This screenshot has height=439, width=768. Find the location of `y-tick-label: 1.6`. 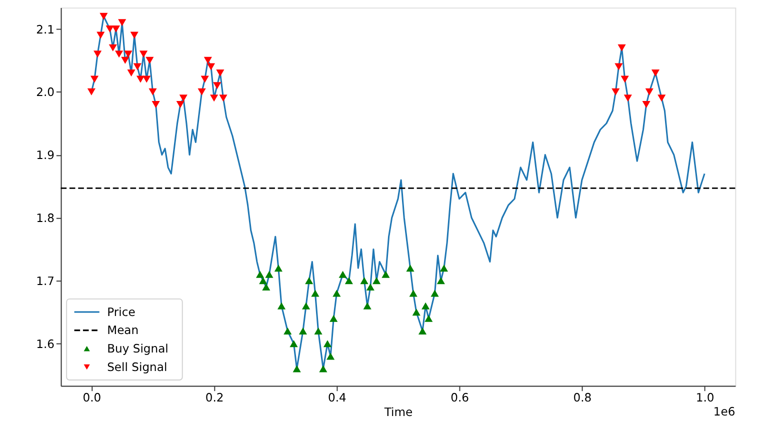

y-tick-label: 1.6 is located at coordinates (45, 343).